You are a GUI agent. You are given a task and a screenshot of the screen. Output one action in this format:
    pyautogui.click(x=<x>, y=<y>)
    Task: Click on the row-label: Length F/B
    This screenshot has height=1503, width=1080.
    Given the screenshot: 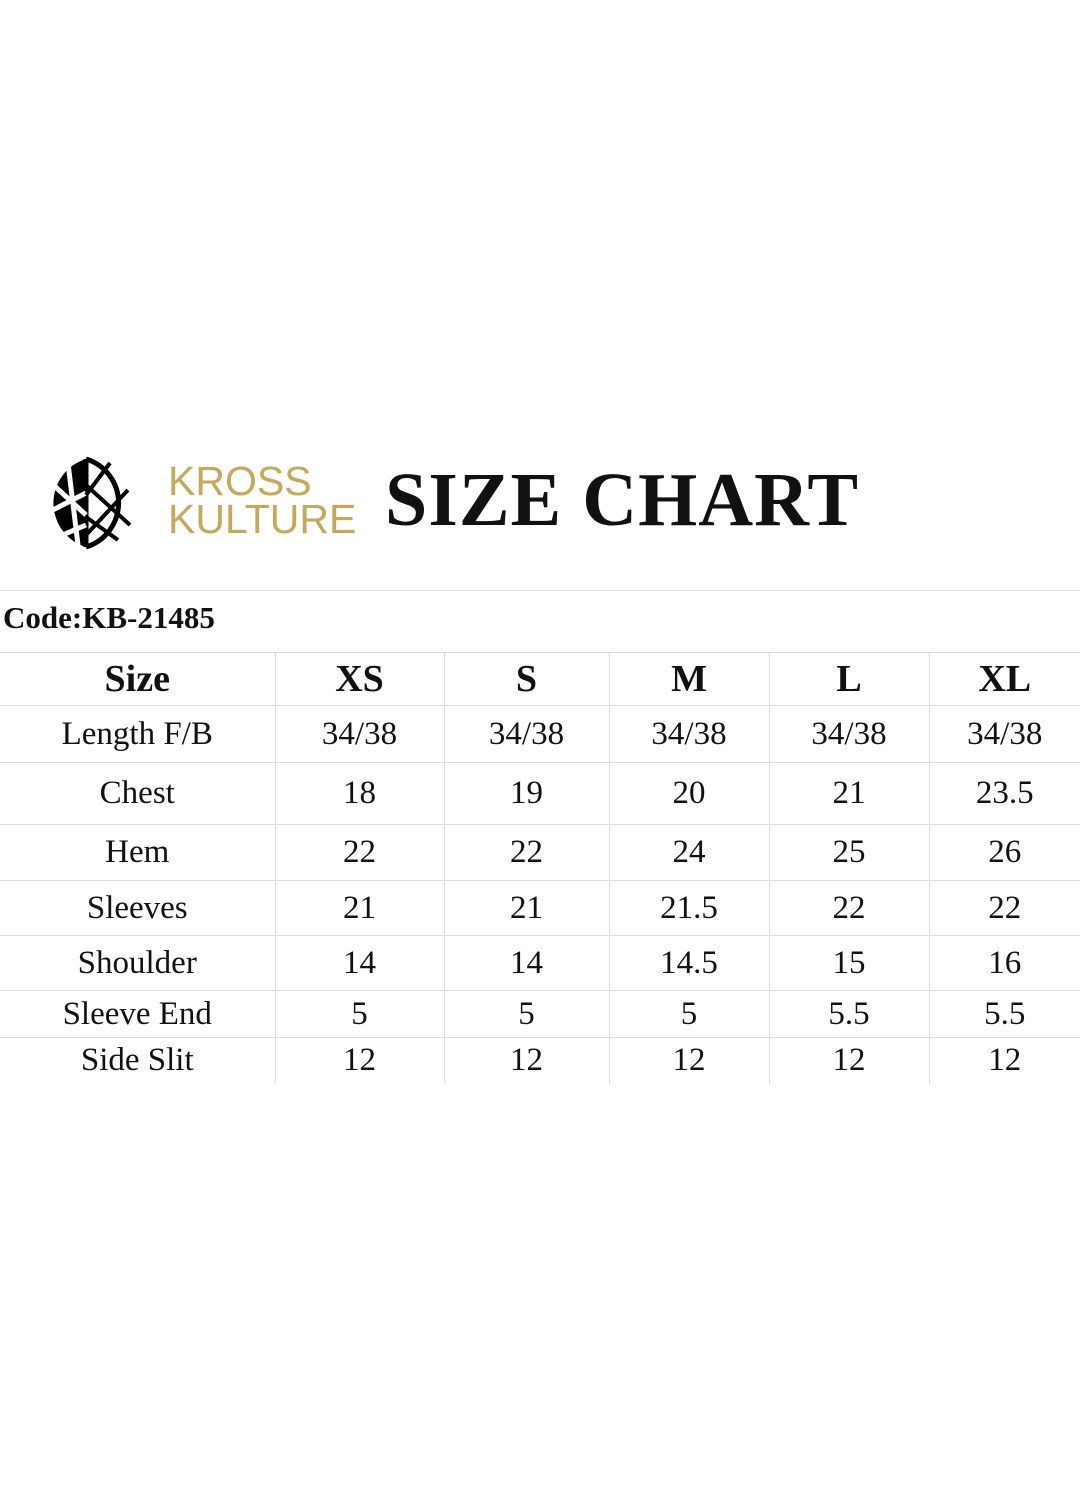 What is the action you would take?
    pyautogui.click(x=137, y=734)
    